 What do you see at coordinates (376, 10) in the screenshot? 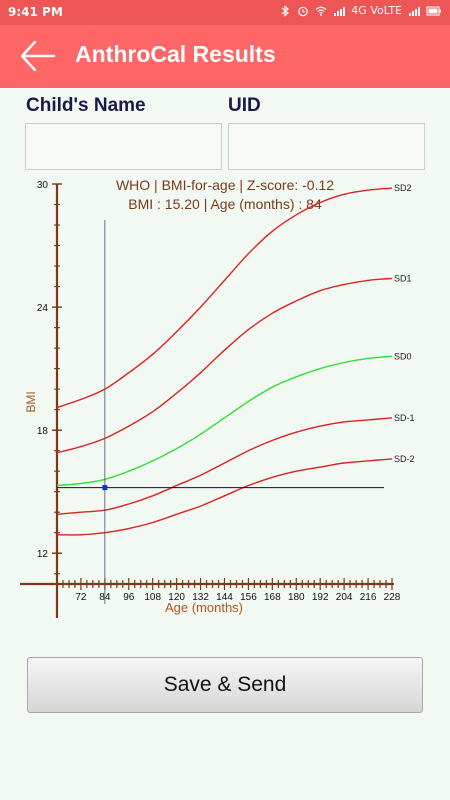
I see `network-label: 4G VoLTE` at bounding box center [376, 10].